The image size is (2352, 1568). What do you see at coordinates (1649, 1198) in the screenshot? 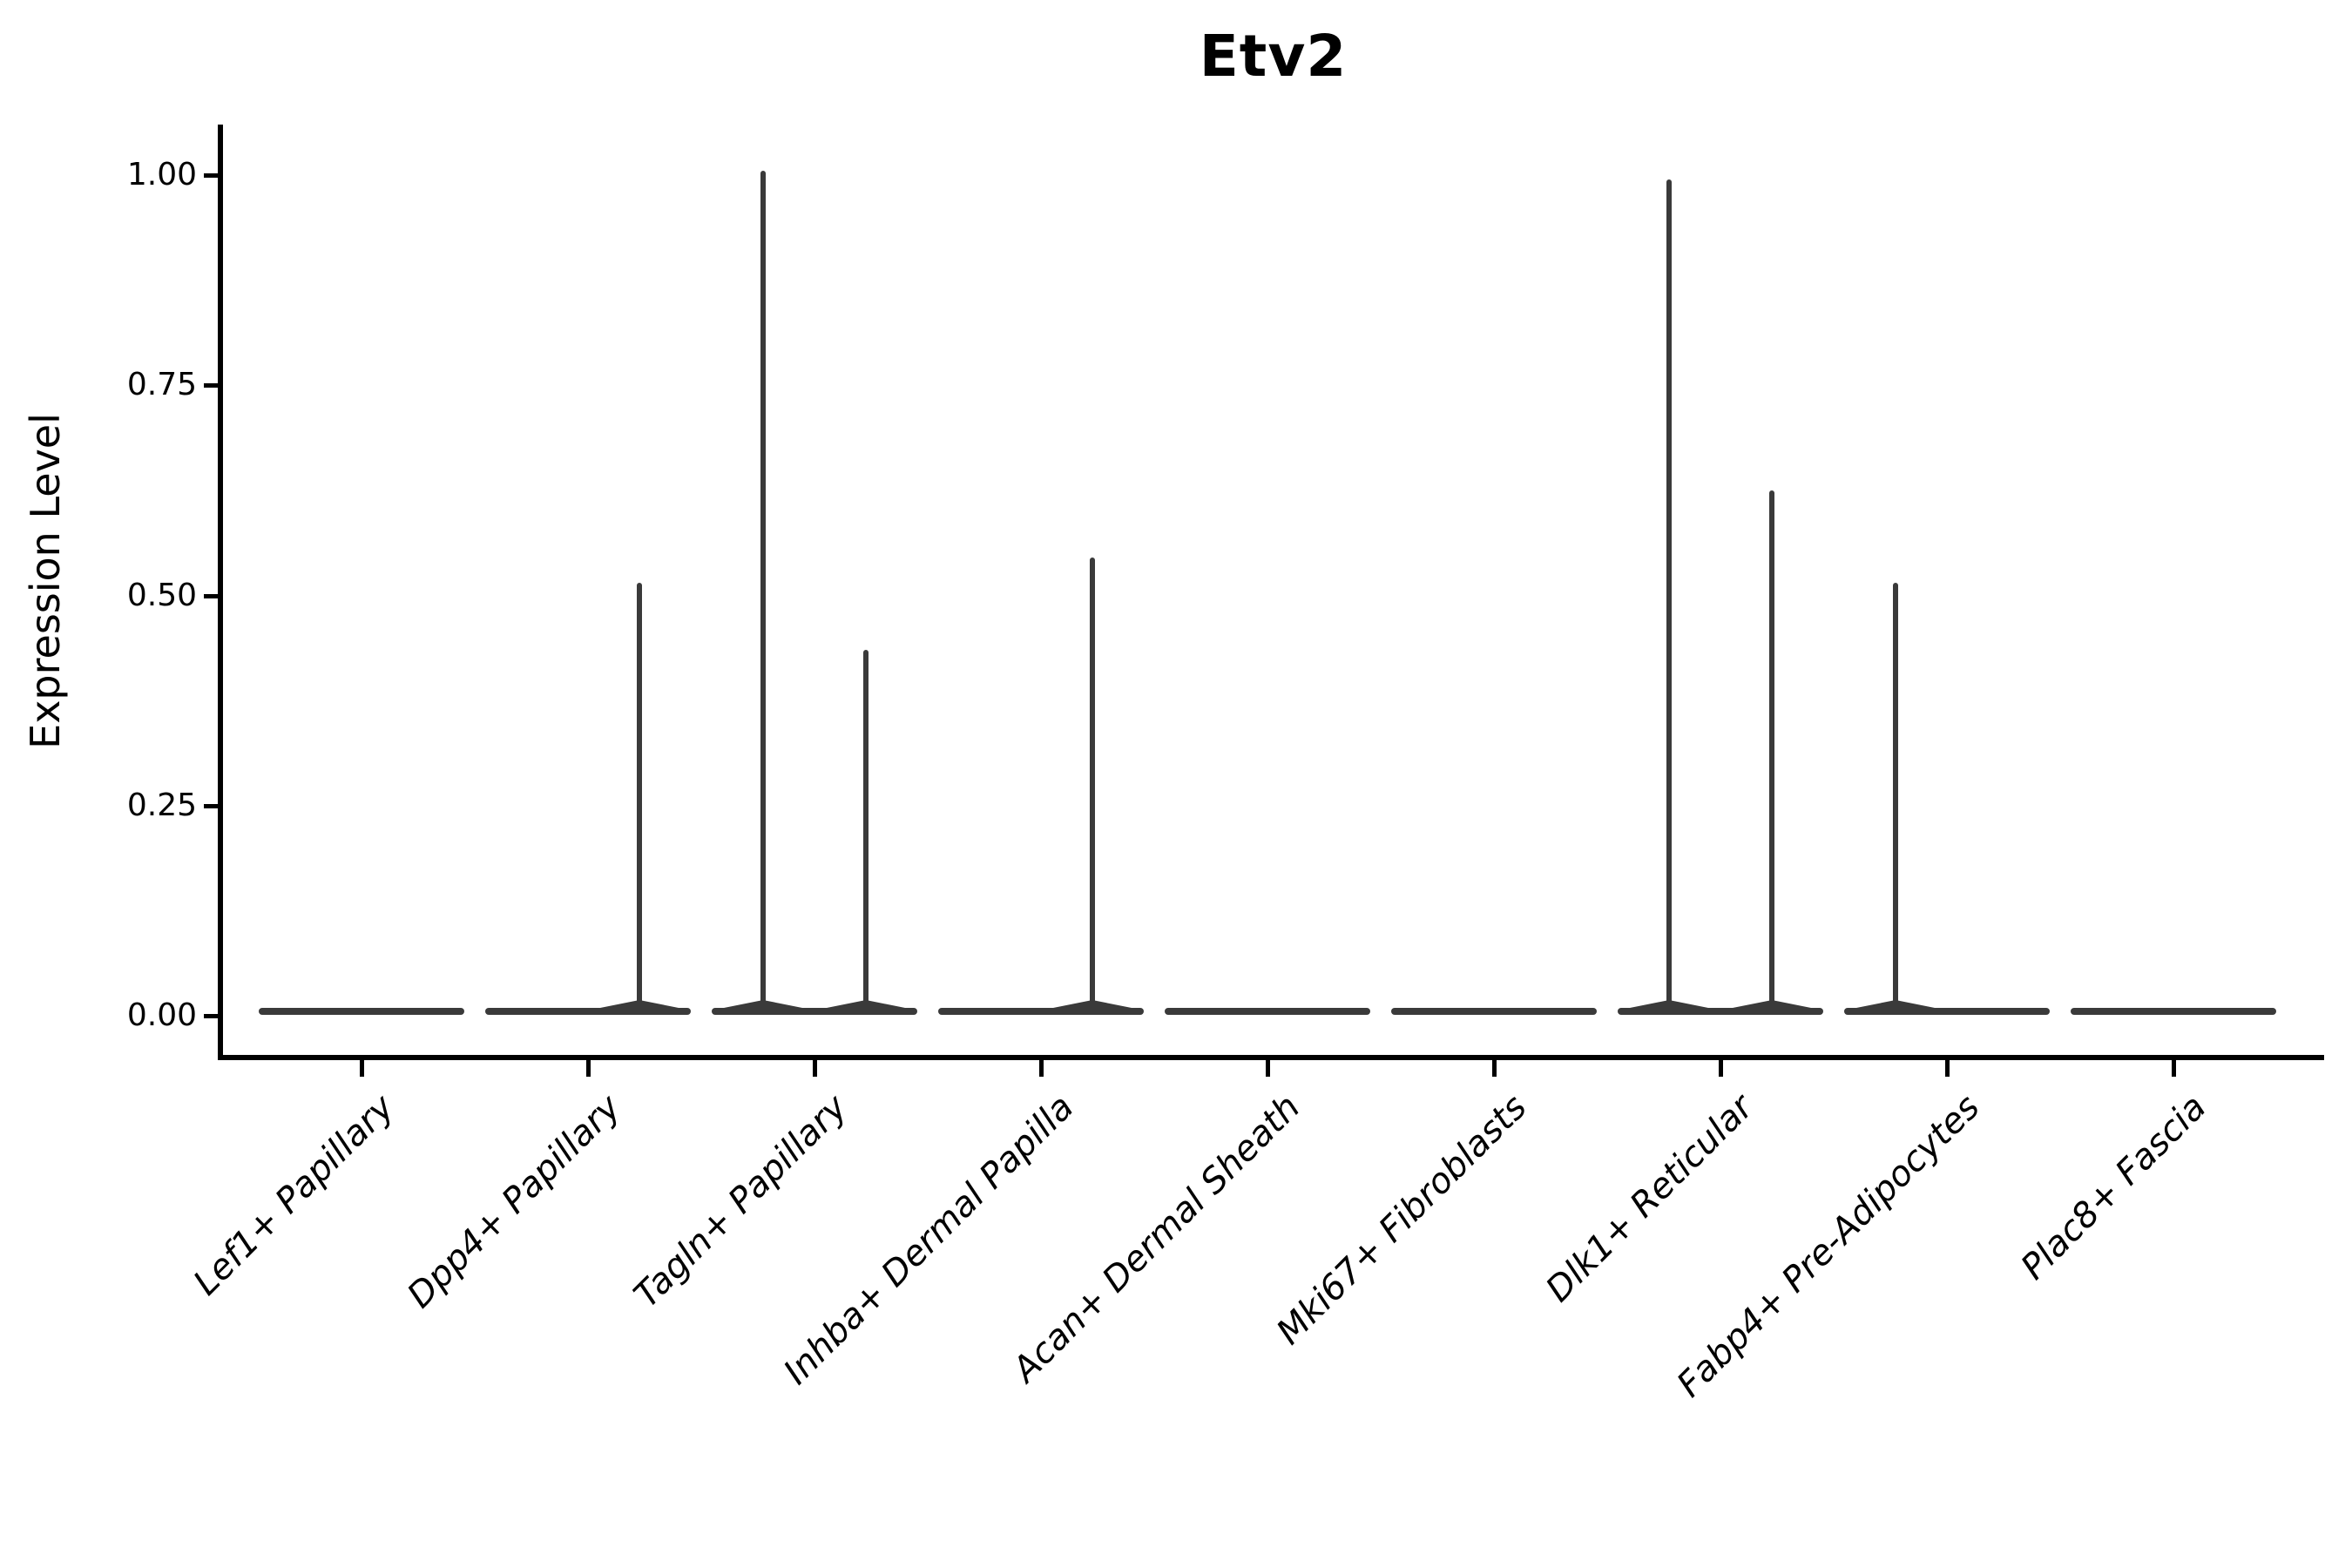
I see `x-tick-label: Dlk1+ Reticular` at bounding box center [1649, 1198].